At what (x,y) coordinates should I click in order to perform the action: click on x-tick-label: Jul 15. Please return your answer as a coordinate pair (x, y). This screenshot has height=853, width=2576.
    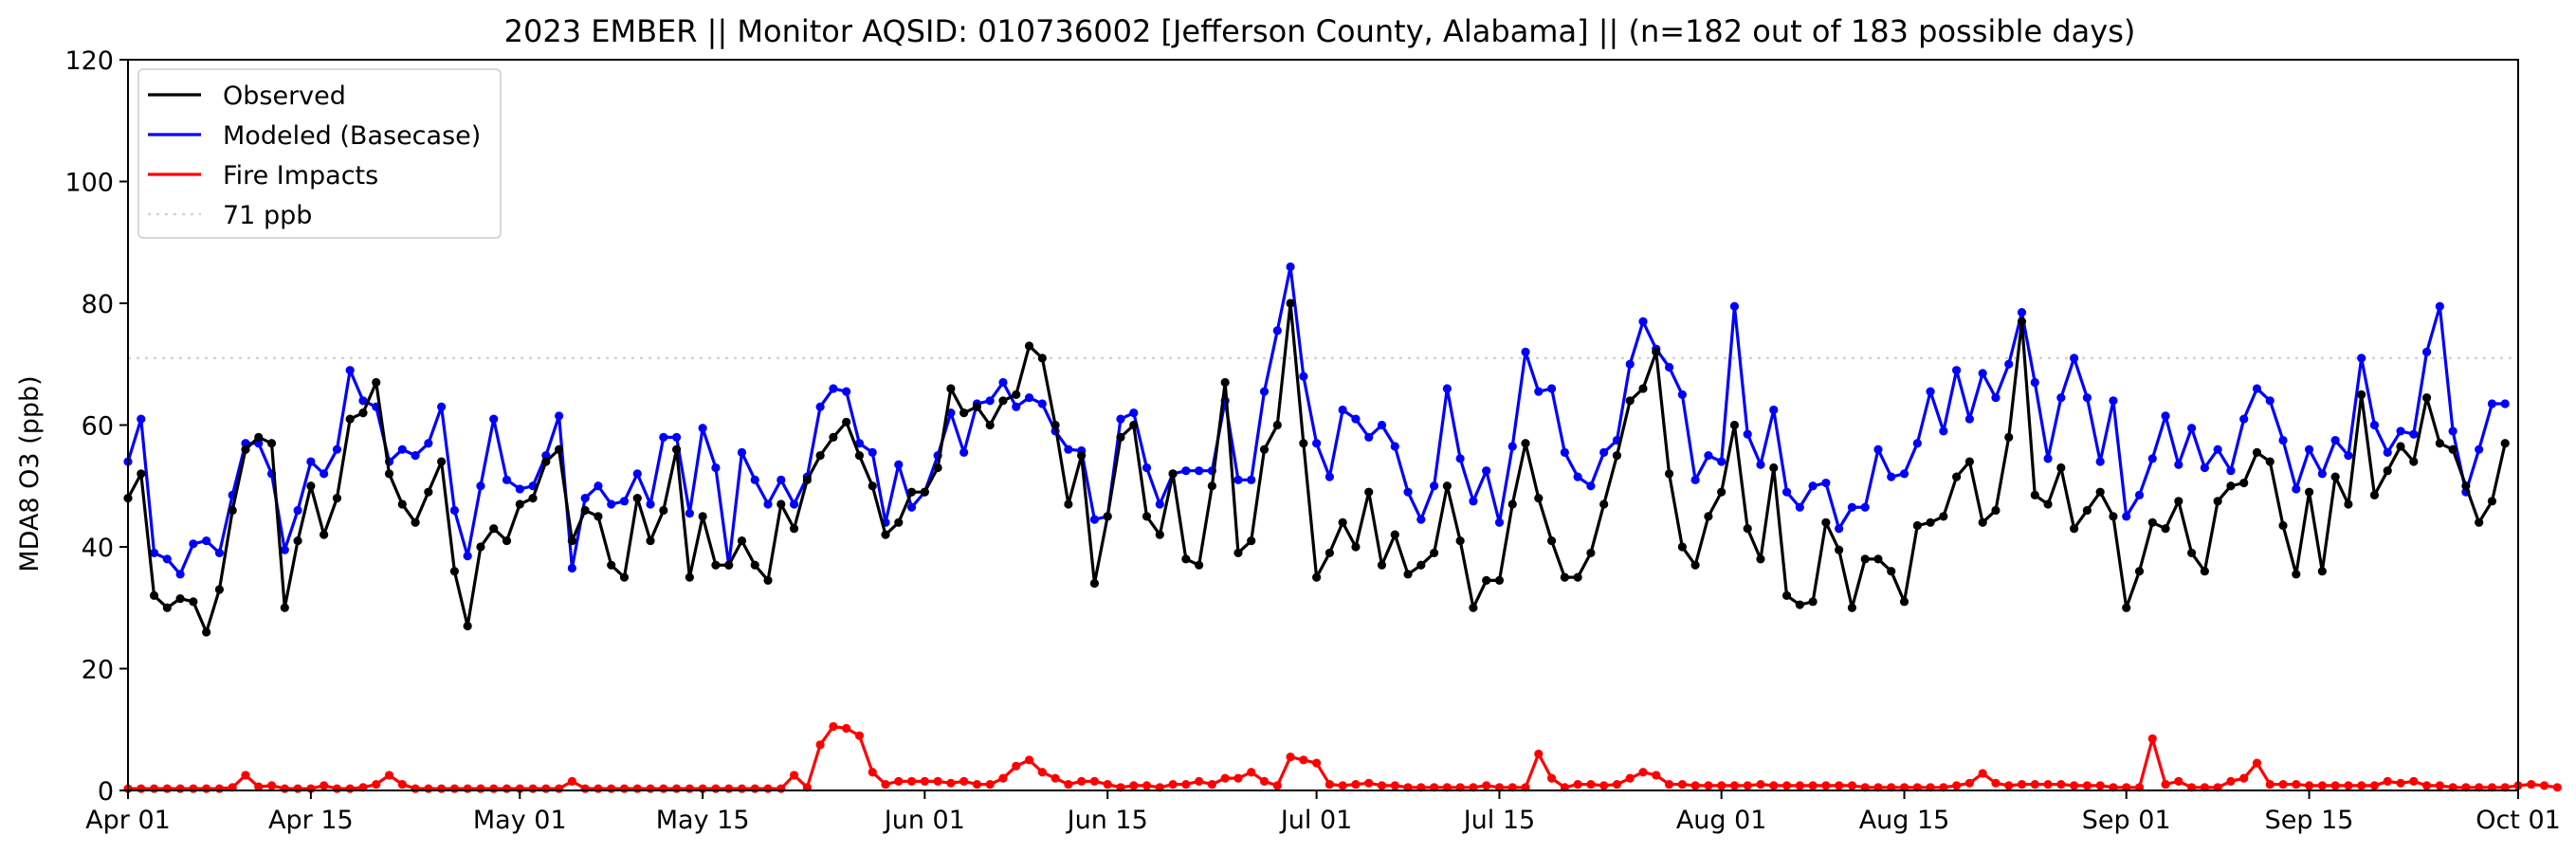
    Looking at the image, I should click on (1499, 820).